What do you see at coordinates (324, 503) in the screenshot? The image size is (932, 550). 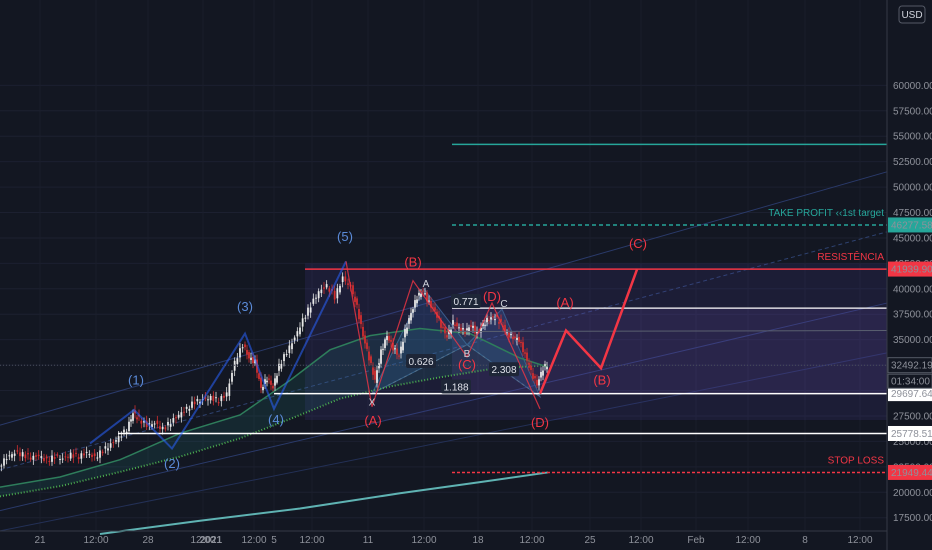 I see `ma-long` at bounding box center [324, 503].